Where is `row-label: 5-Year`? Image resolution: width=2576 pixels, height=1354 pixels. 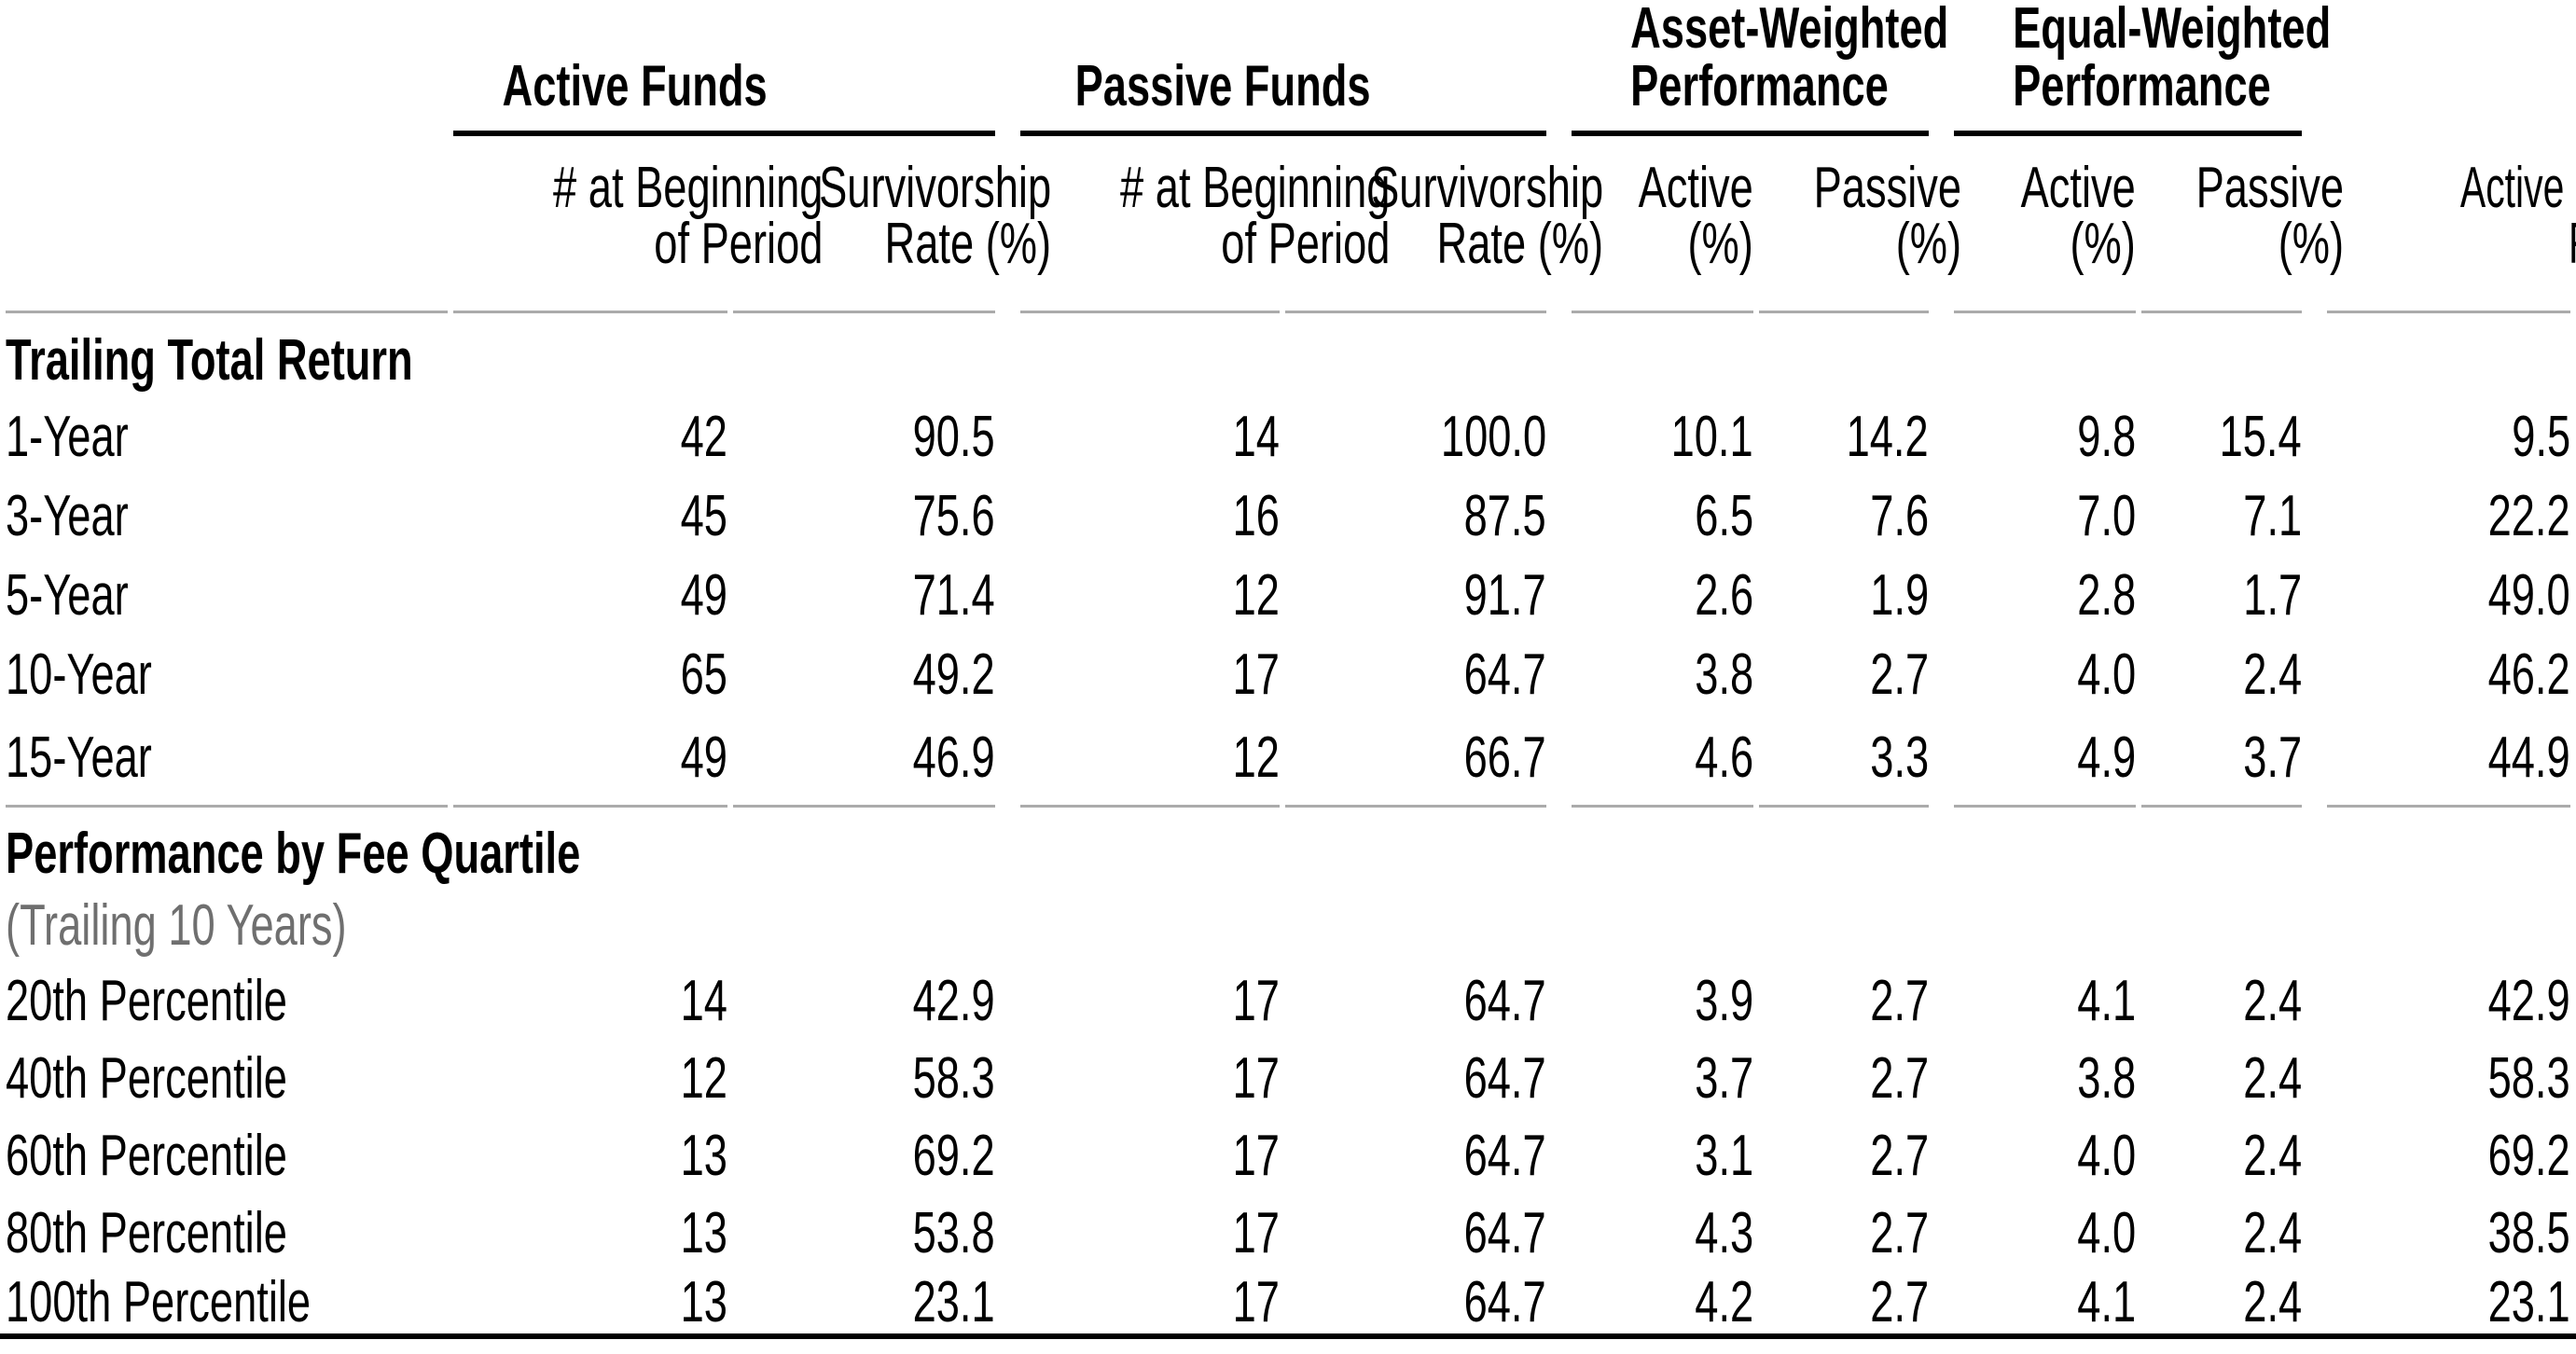 row-label: 5-Year is located at coordinates (67, 595).